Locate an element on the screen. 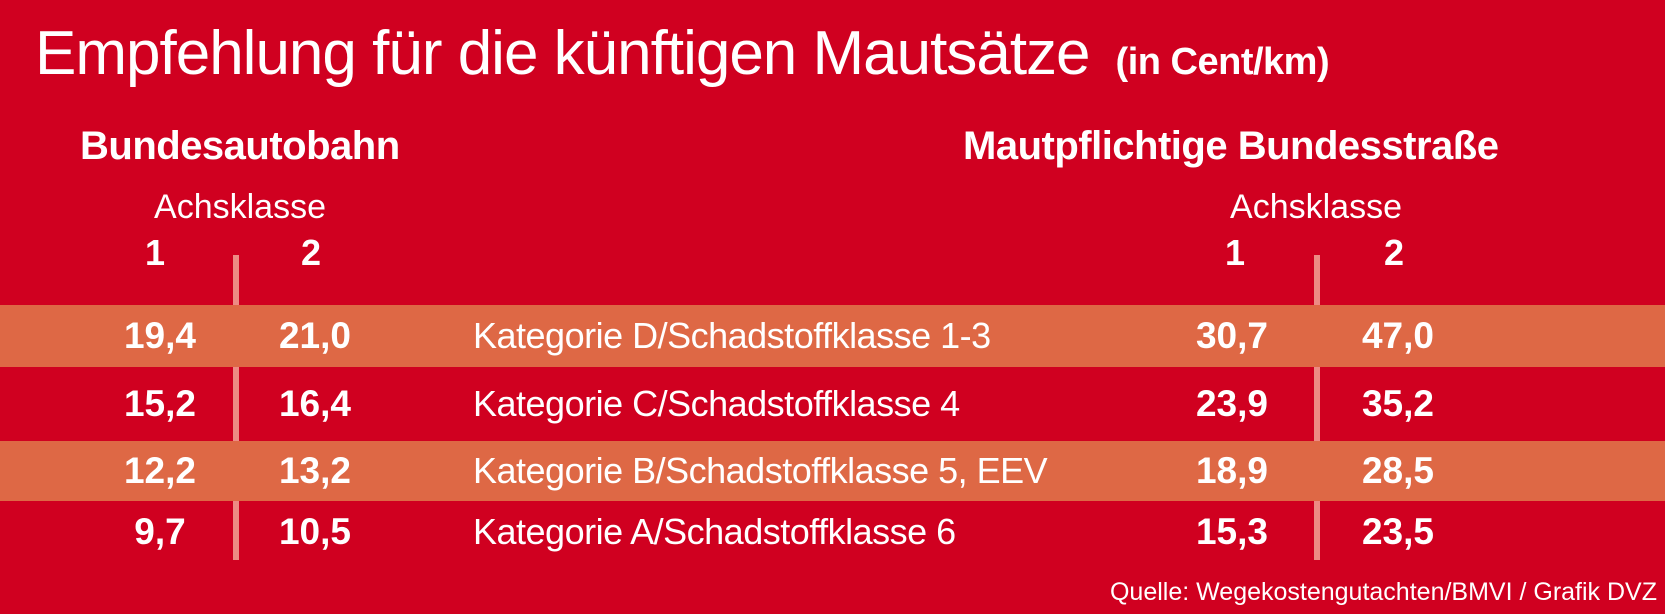  column-divider-right is located at coordinates (1317, 407).